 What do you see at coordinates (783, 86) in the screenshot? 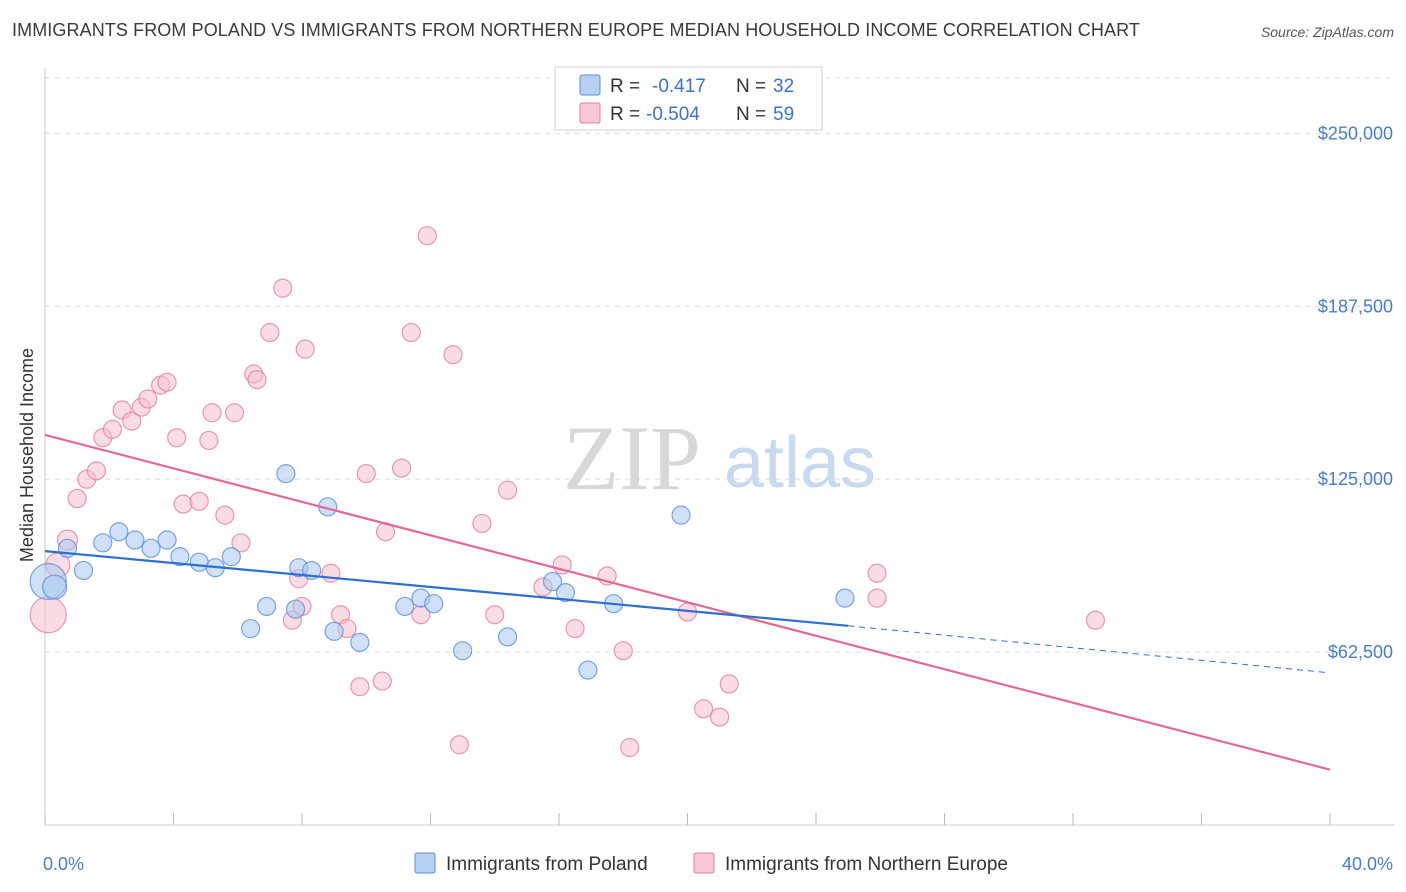
I see `legend-n-value-poland: 32` at bounding box center [783, 86].